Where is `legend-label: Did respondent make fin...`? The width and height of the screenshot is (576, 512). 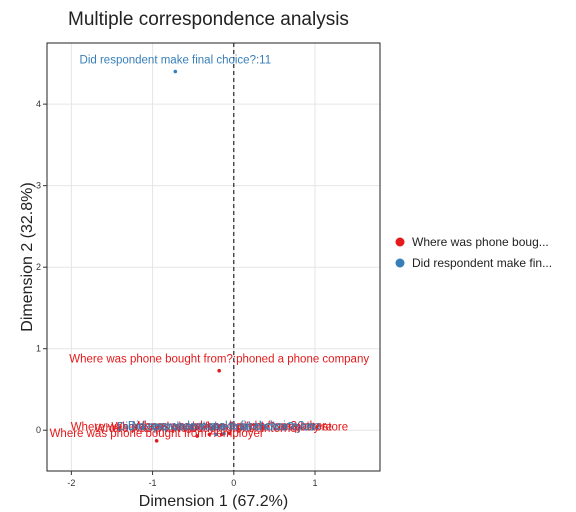 legend-label: Did respondent make fin... is located at coordinates (482, 263).